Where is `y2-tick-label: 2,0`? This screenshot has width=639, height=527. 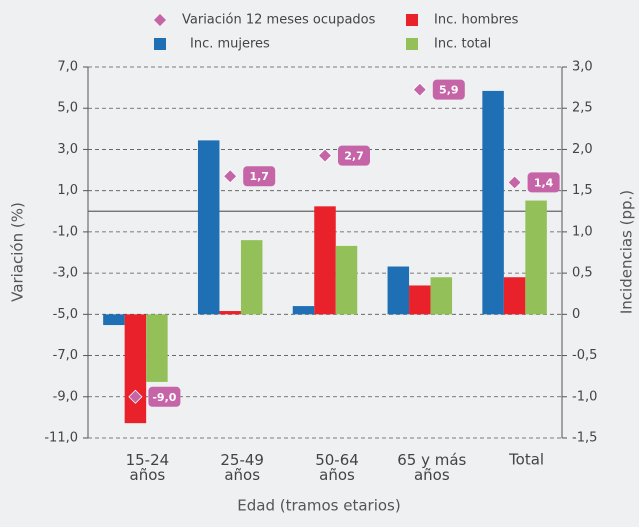
y2-tick-label: 2,0 is located at coordinates (582, 149).